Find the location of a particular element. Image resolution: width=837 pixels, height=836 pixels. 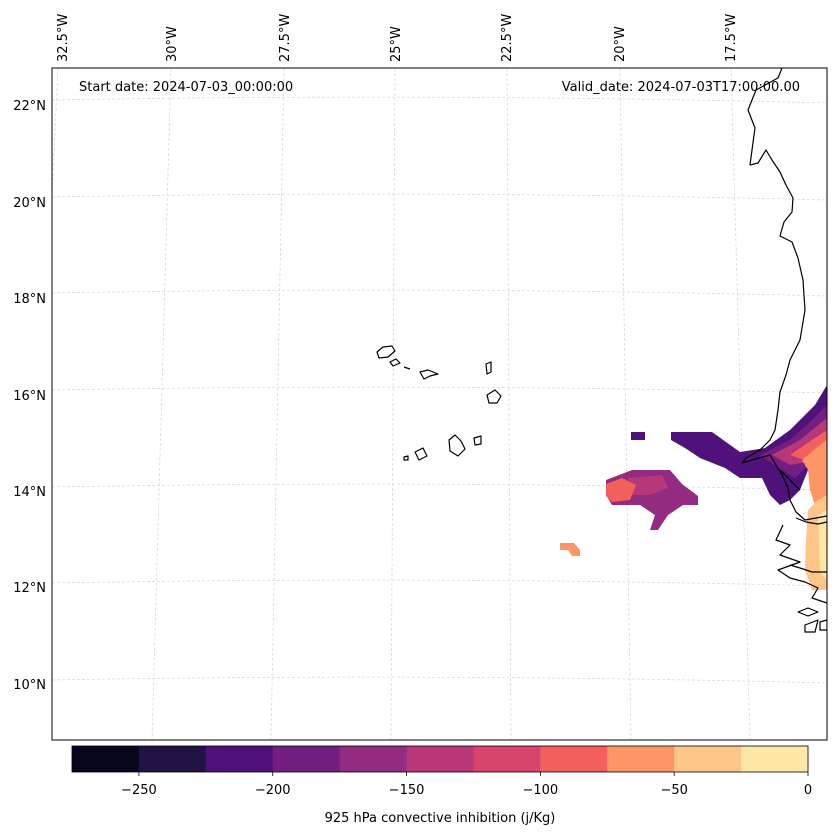

island-sal is located at coordinates (488, 368).